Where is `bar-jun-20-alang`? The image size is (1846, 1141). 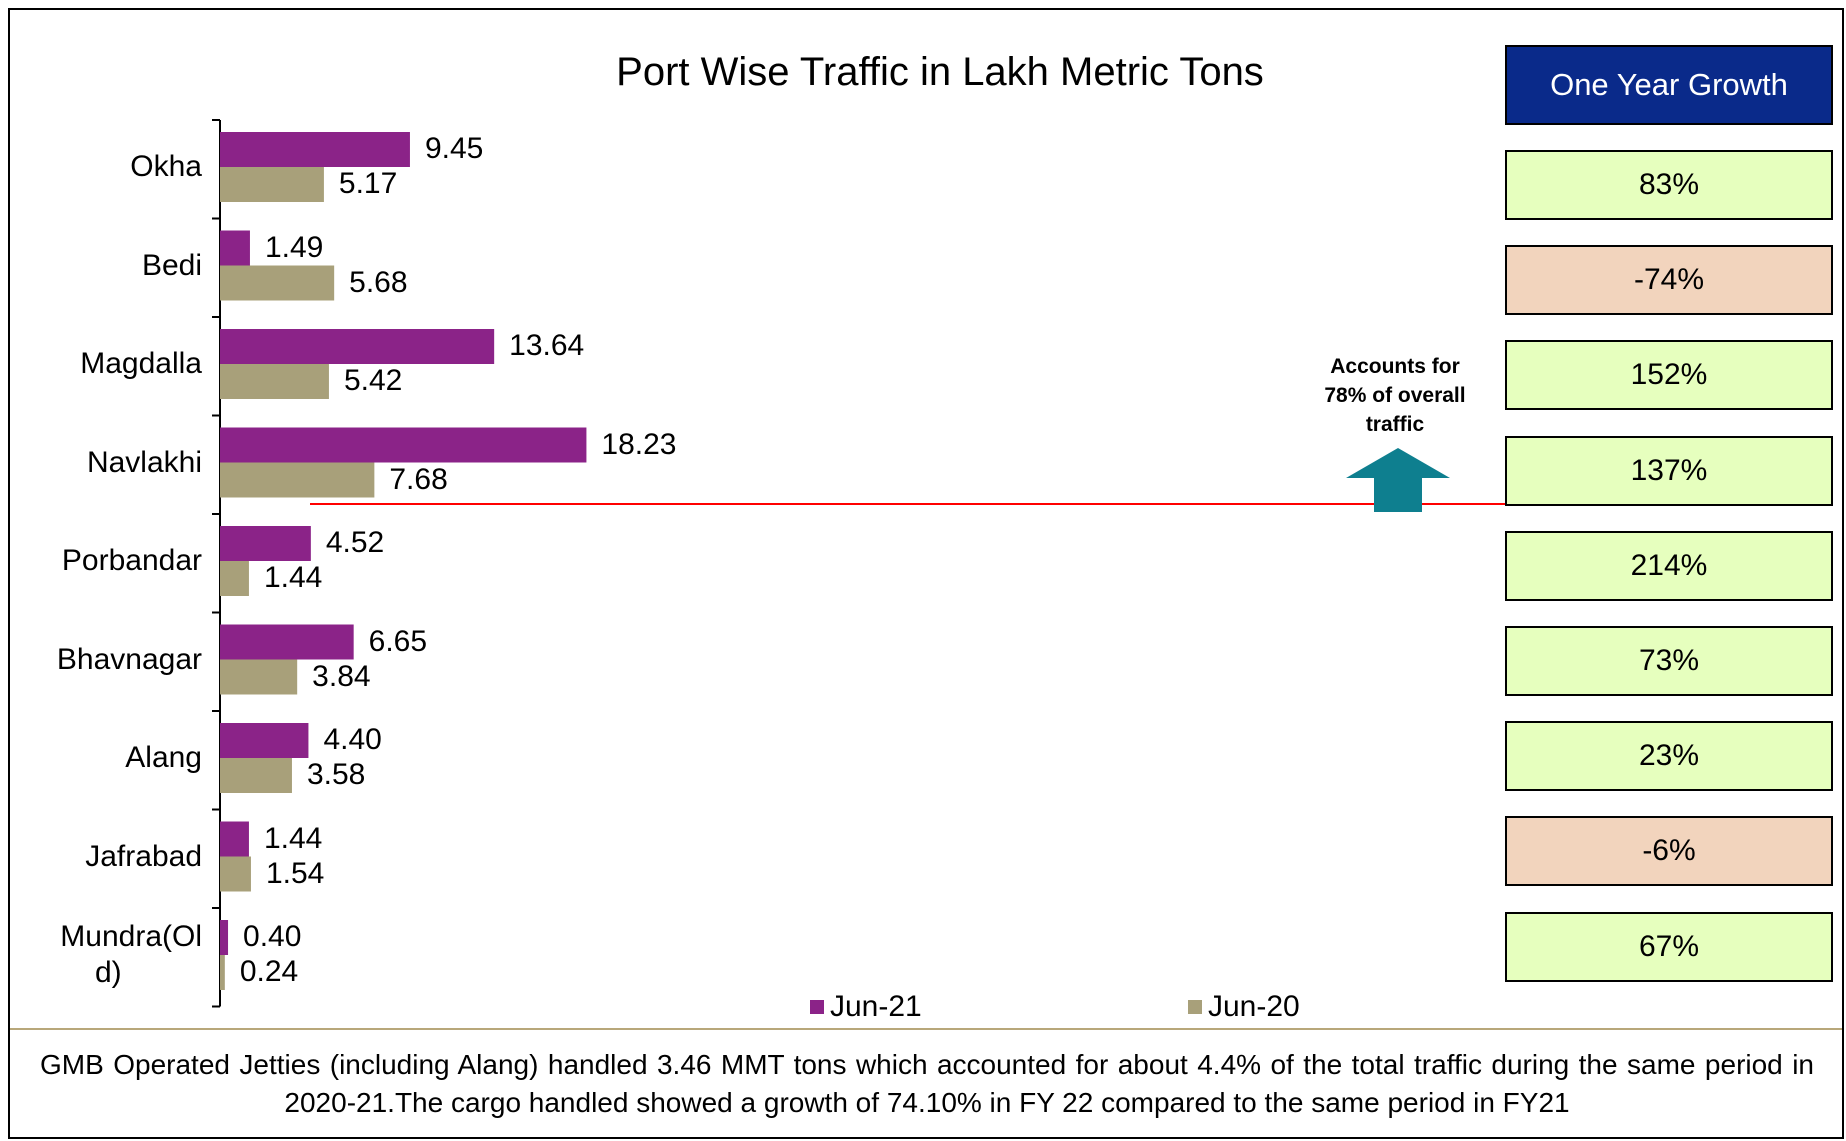
bar-jun-20-alang is located at coordinates (256, 775).